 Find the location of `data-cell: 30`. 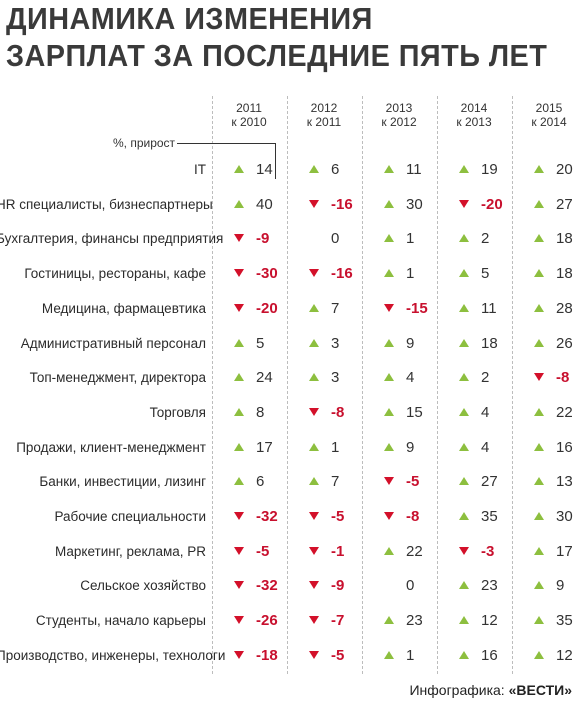

data-cell: 30 is located at coordinates (419, 205).